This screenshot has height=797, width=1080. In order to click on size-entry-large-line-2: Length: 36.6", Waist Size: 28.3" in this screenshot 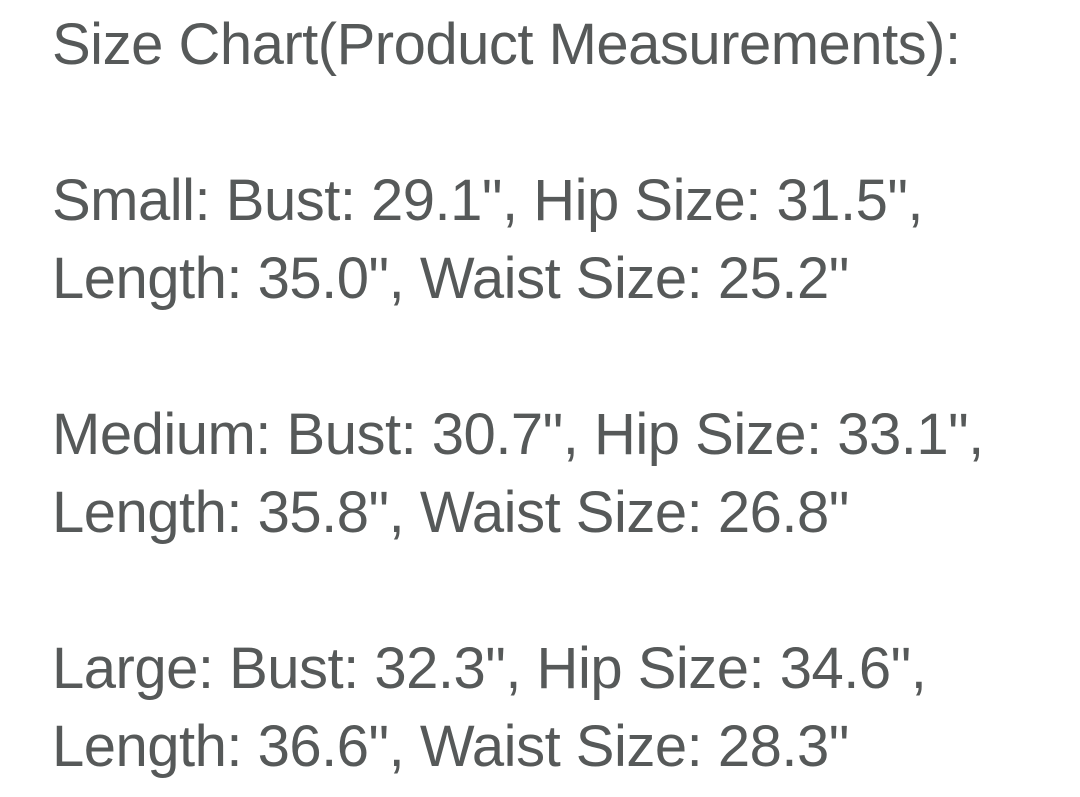, I will do `click(450, 746)`.